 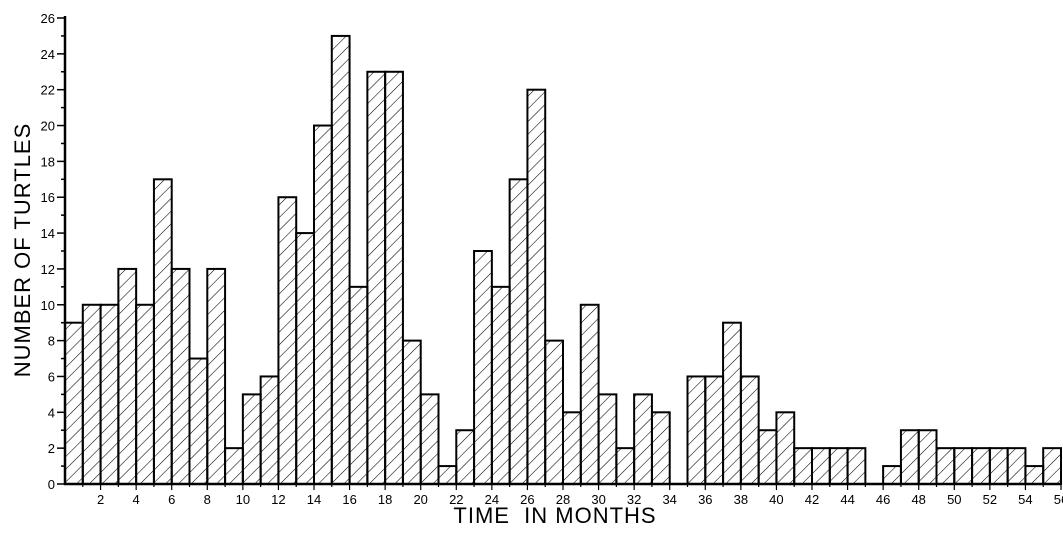 What do you see at coordinates (51, 448) in the screenshot?
I see `y-tick-label: 2` at bounding box center [51, 448].